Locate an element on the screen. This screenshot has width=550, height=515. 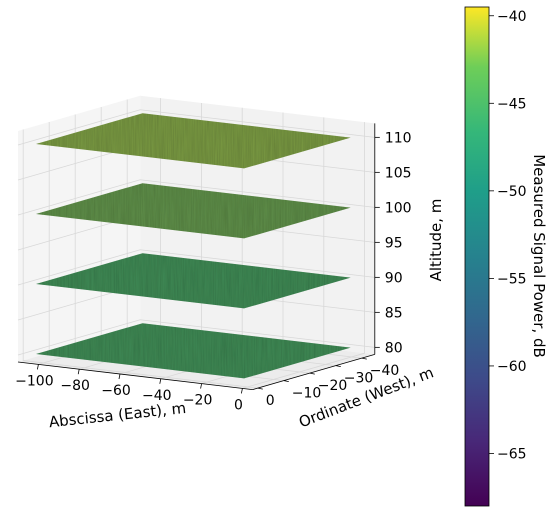
y-axis-line is located at coordinates (313, 371).